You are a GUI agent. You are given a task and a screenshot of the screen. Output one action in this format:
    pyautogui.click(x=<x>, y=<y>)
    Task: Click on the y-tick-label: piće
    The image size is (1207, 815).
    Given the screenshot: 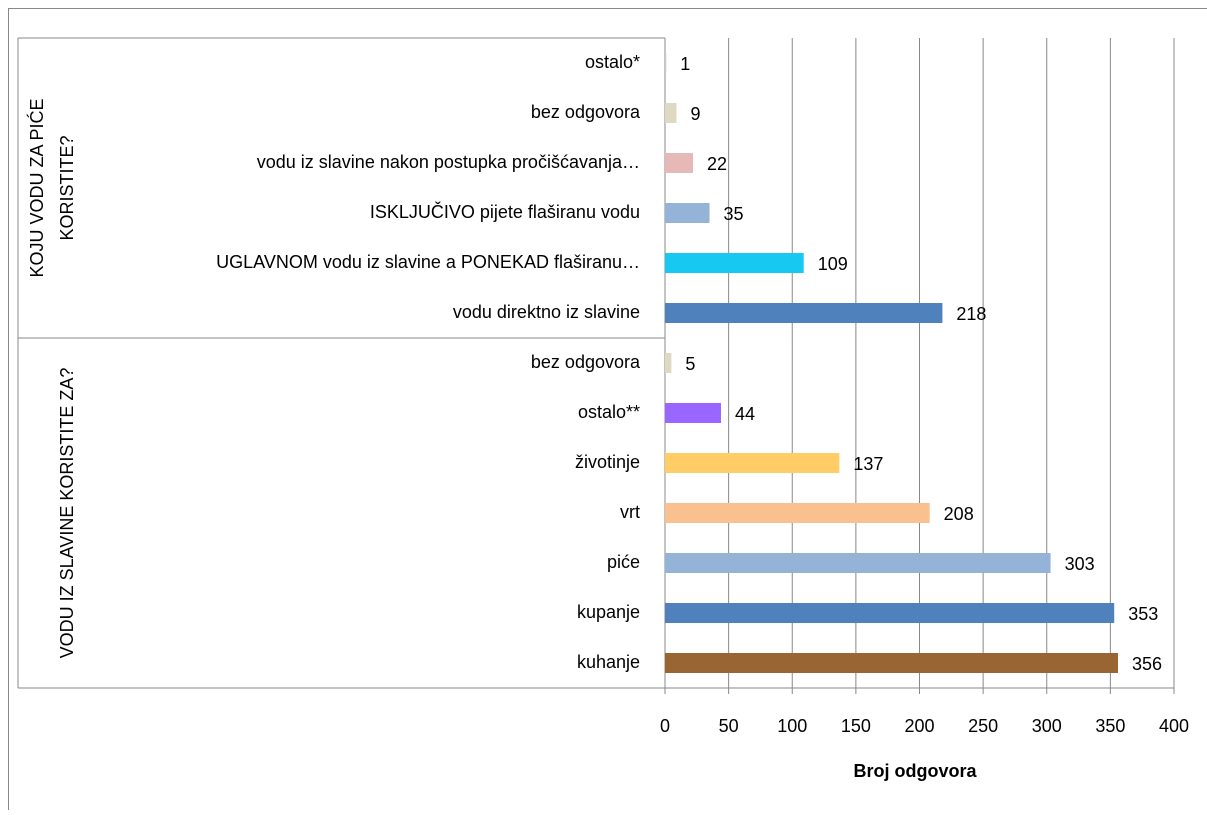 What is the action you would take?
    pyautogui.click(x=623, y=562)
    